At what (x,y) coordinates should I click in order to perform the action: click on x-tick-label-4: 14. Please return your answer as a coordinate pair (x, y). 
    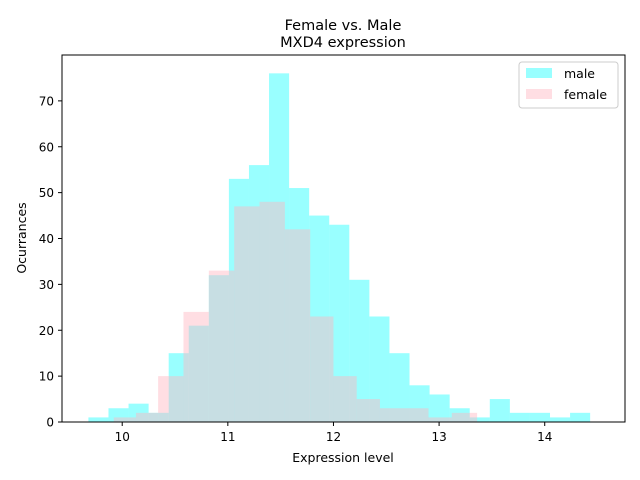
    Looking at the image, I should click on (544, 437).